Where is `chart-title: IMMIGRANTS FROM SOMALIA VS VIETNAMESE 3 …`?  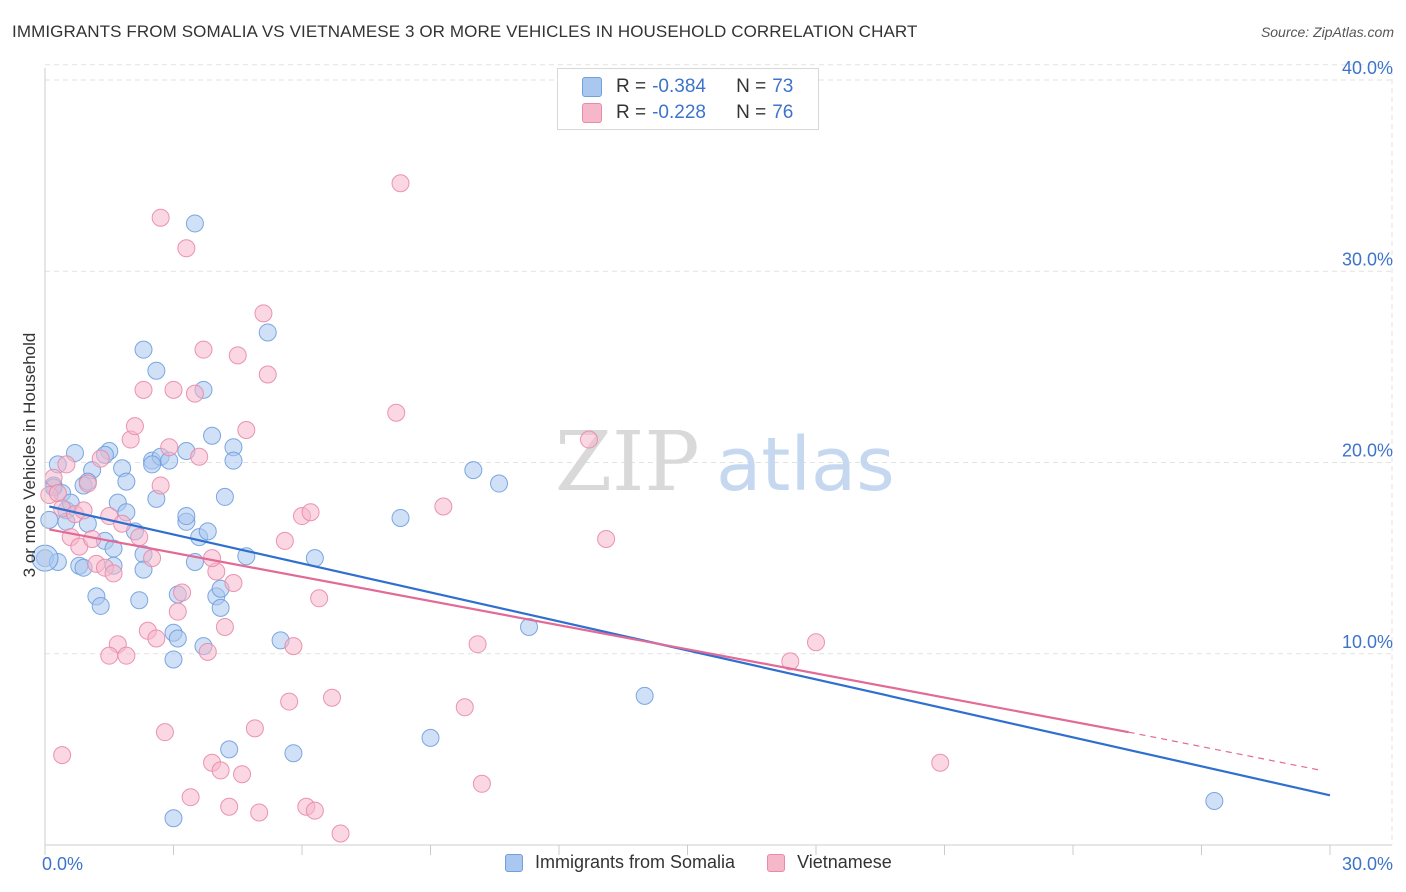
chart-title: IMMIGRANTS FROM SOMALIA VS VIETNAMESE 3 … is located at coordinates (465, 31).